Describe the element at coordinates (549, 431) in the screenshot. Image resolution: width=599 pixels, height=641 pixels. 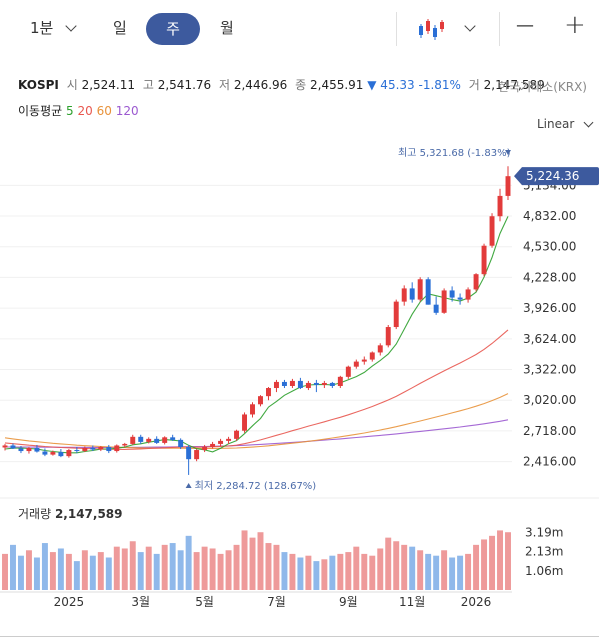
I see `y-tick-label: 2,718.00` at that location.